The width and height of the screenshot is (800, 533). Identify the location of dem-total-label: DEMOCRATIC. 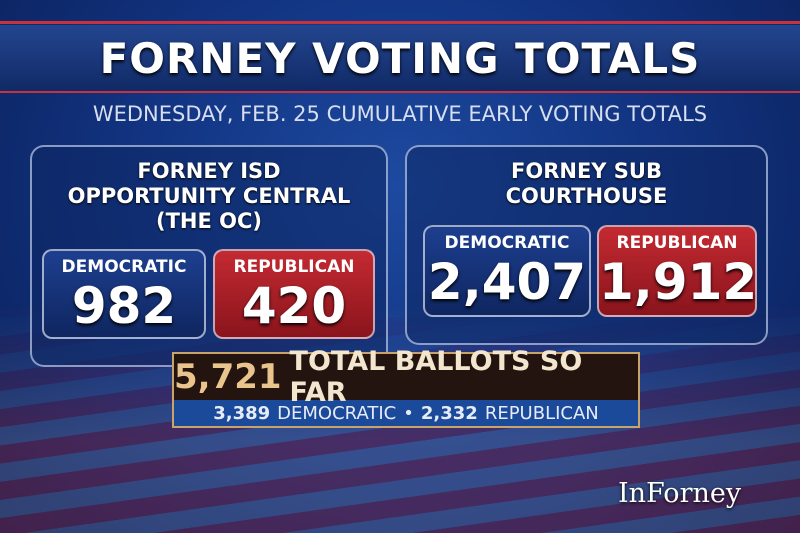
(337, 413).